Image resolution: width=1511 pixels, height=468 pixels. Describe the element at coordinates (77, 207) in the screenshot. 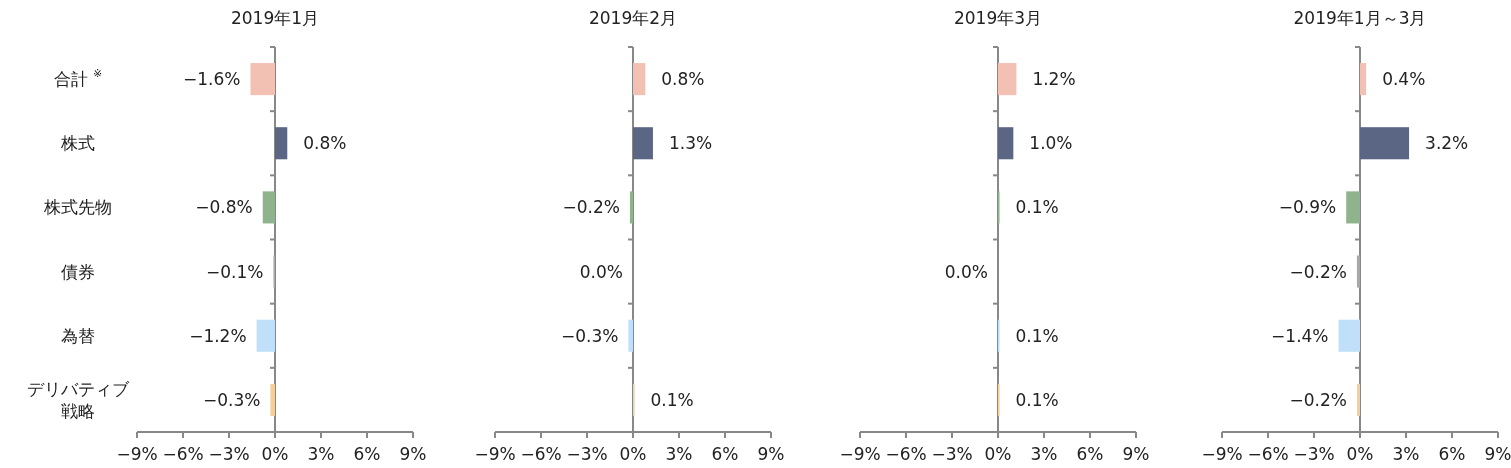

I see `y-tick-label: 株式先物` at that location.